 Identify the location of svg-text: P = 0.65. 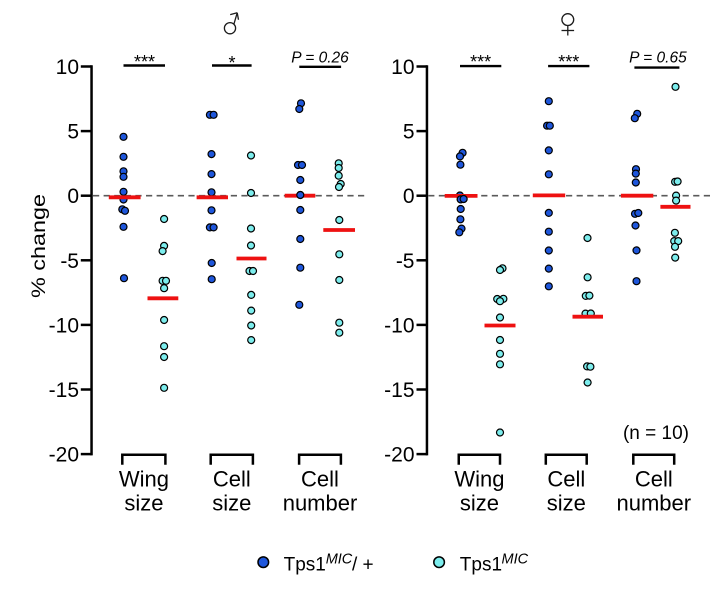
(658, 58).